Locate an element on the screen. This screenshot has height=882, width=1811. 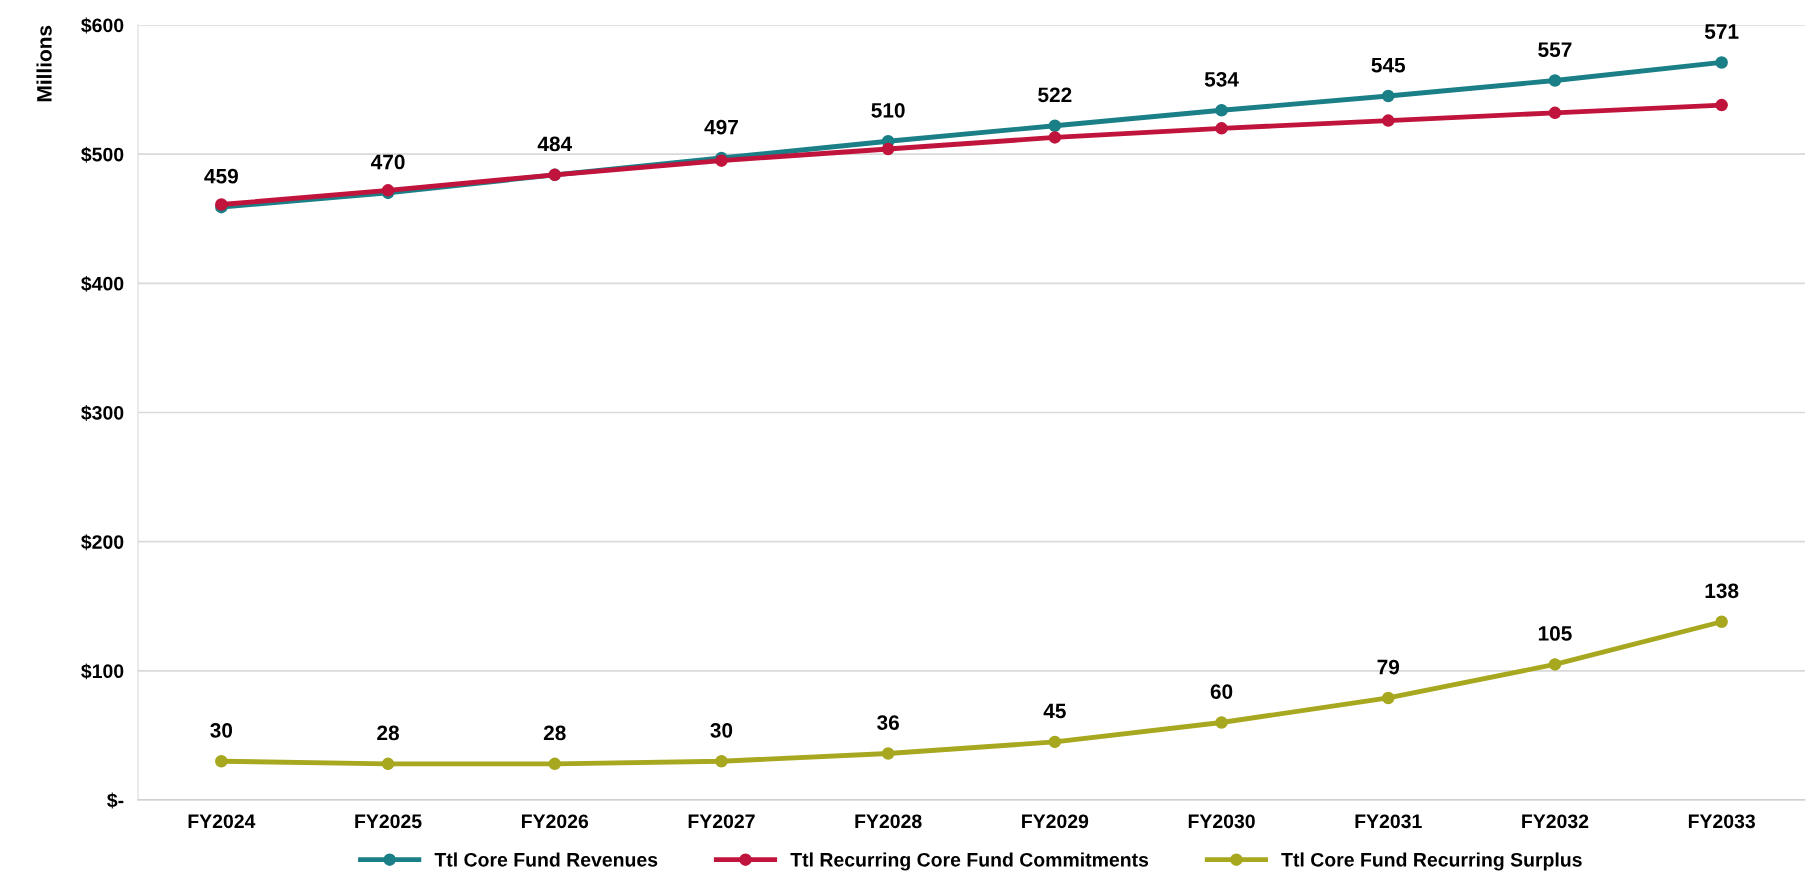
x-tick-label: FY2033 is located at coordinates (1721, 821).